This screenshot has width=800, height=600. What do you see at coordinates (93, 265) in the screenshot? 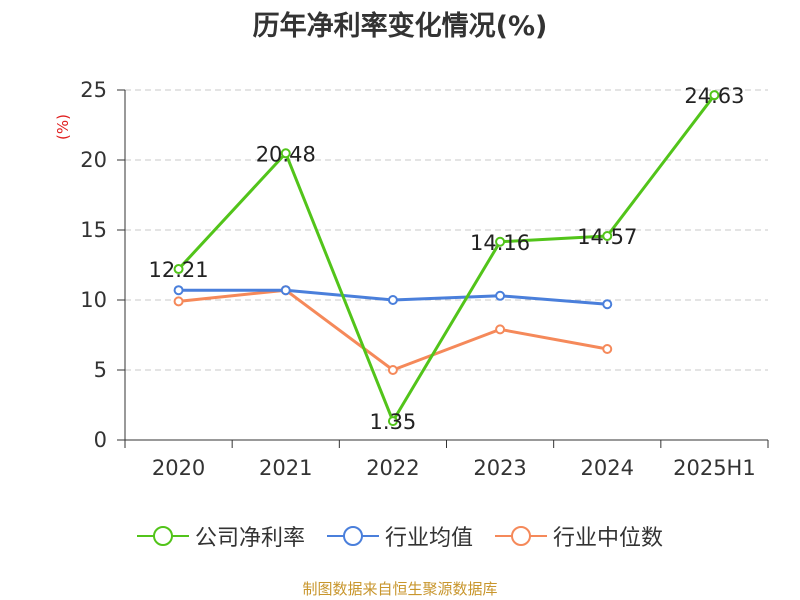
I see `y-tick-labels: 0 5 10 15 20 25` at bounding box center [93, 265].